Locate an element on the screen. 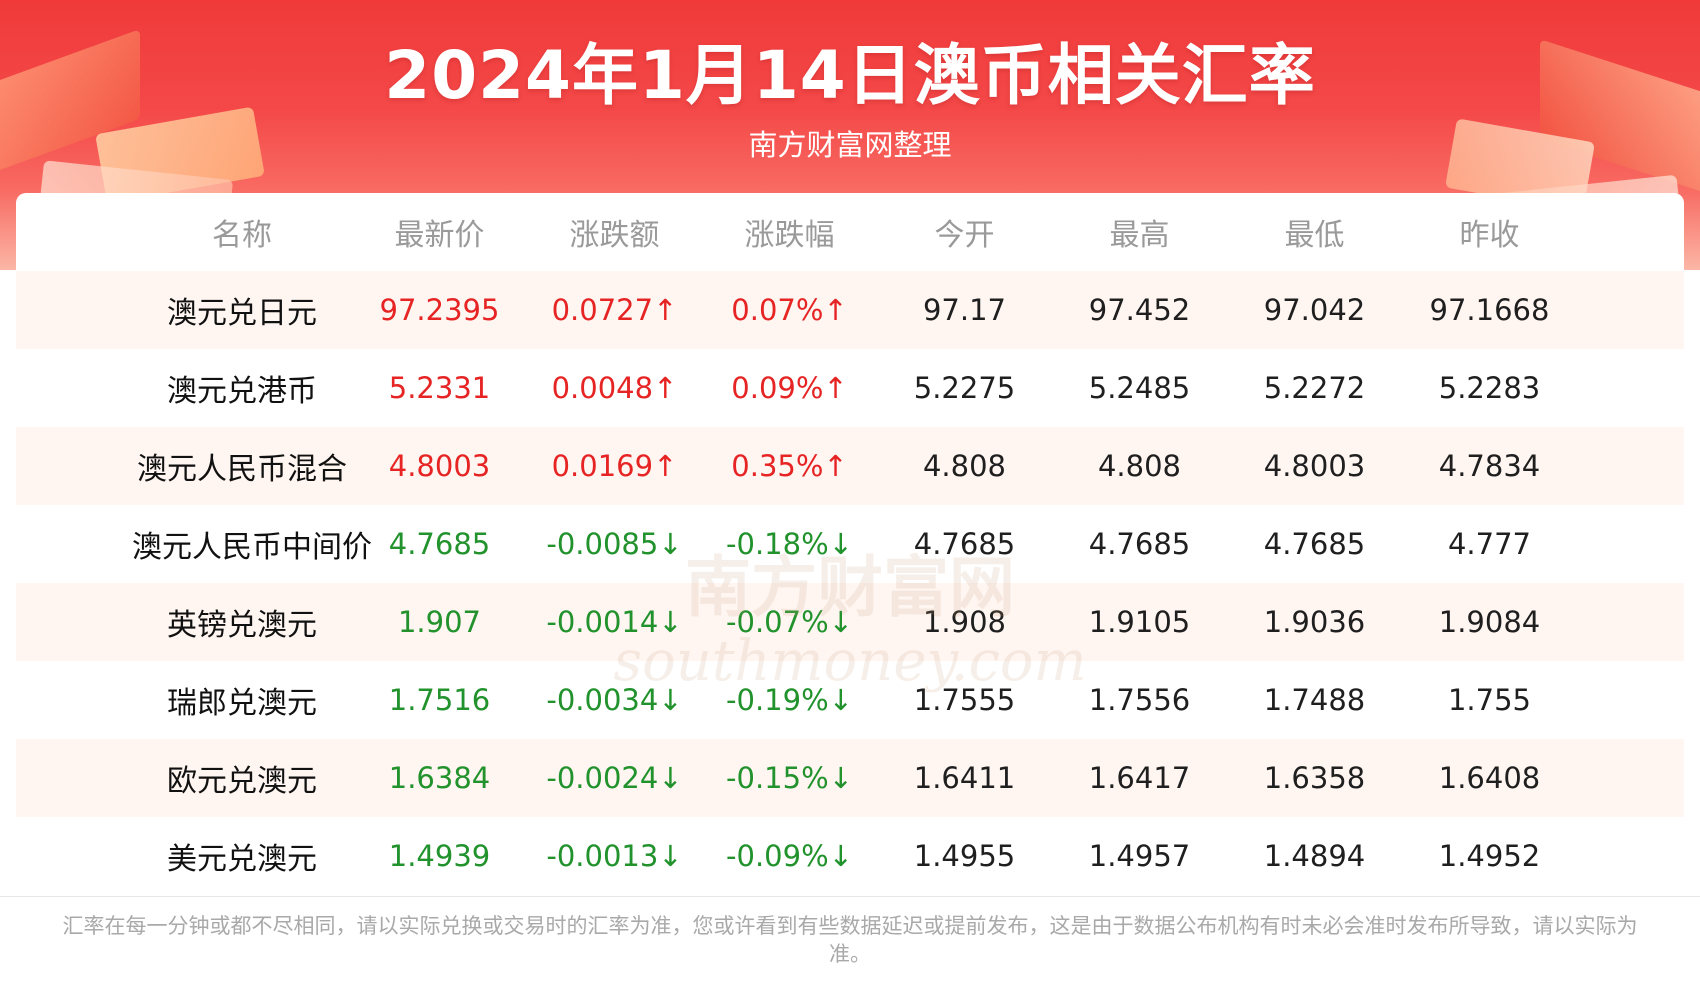 The height and width of the screenshot is (1000, 1700). table-cell: -0.19%↓ is located at coordinates (789, 700).